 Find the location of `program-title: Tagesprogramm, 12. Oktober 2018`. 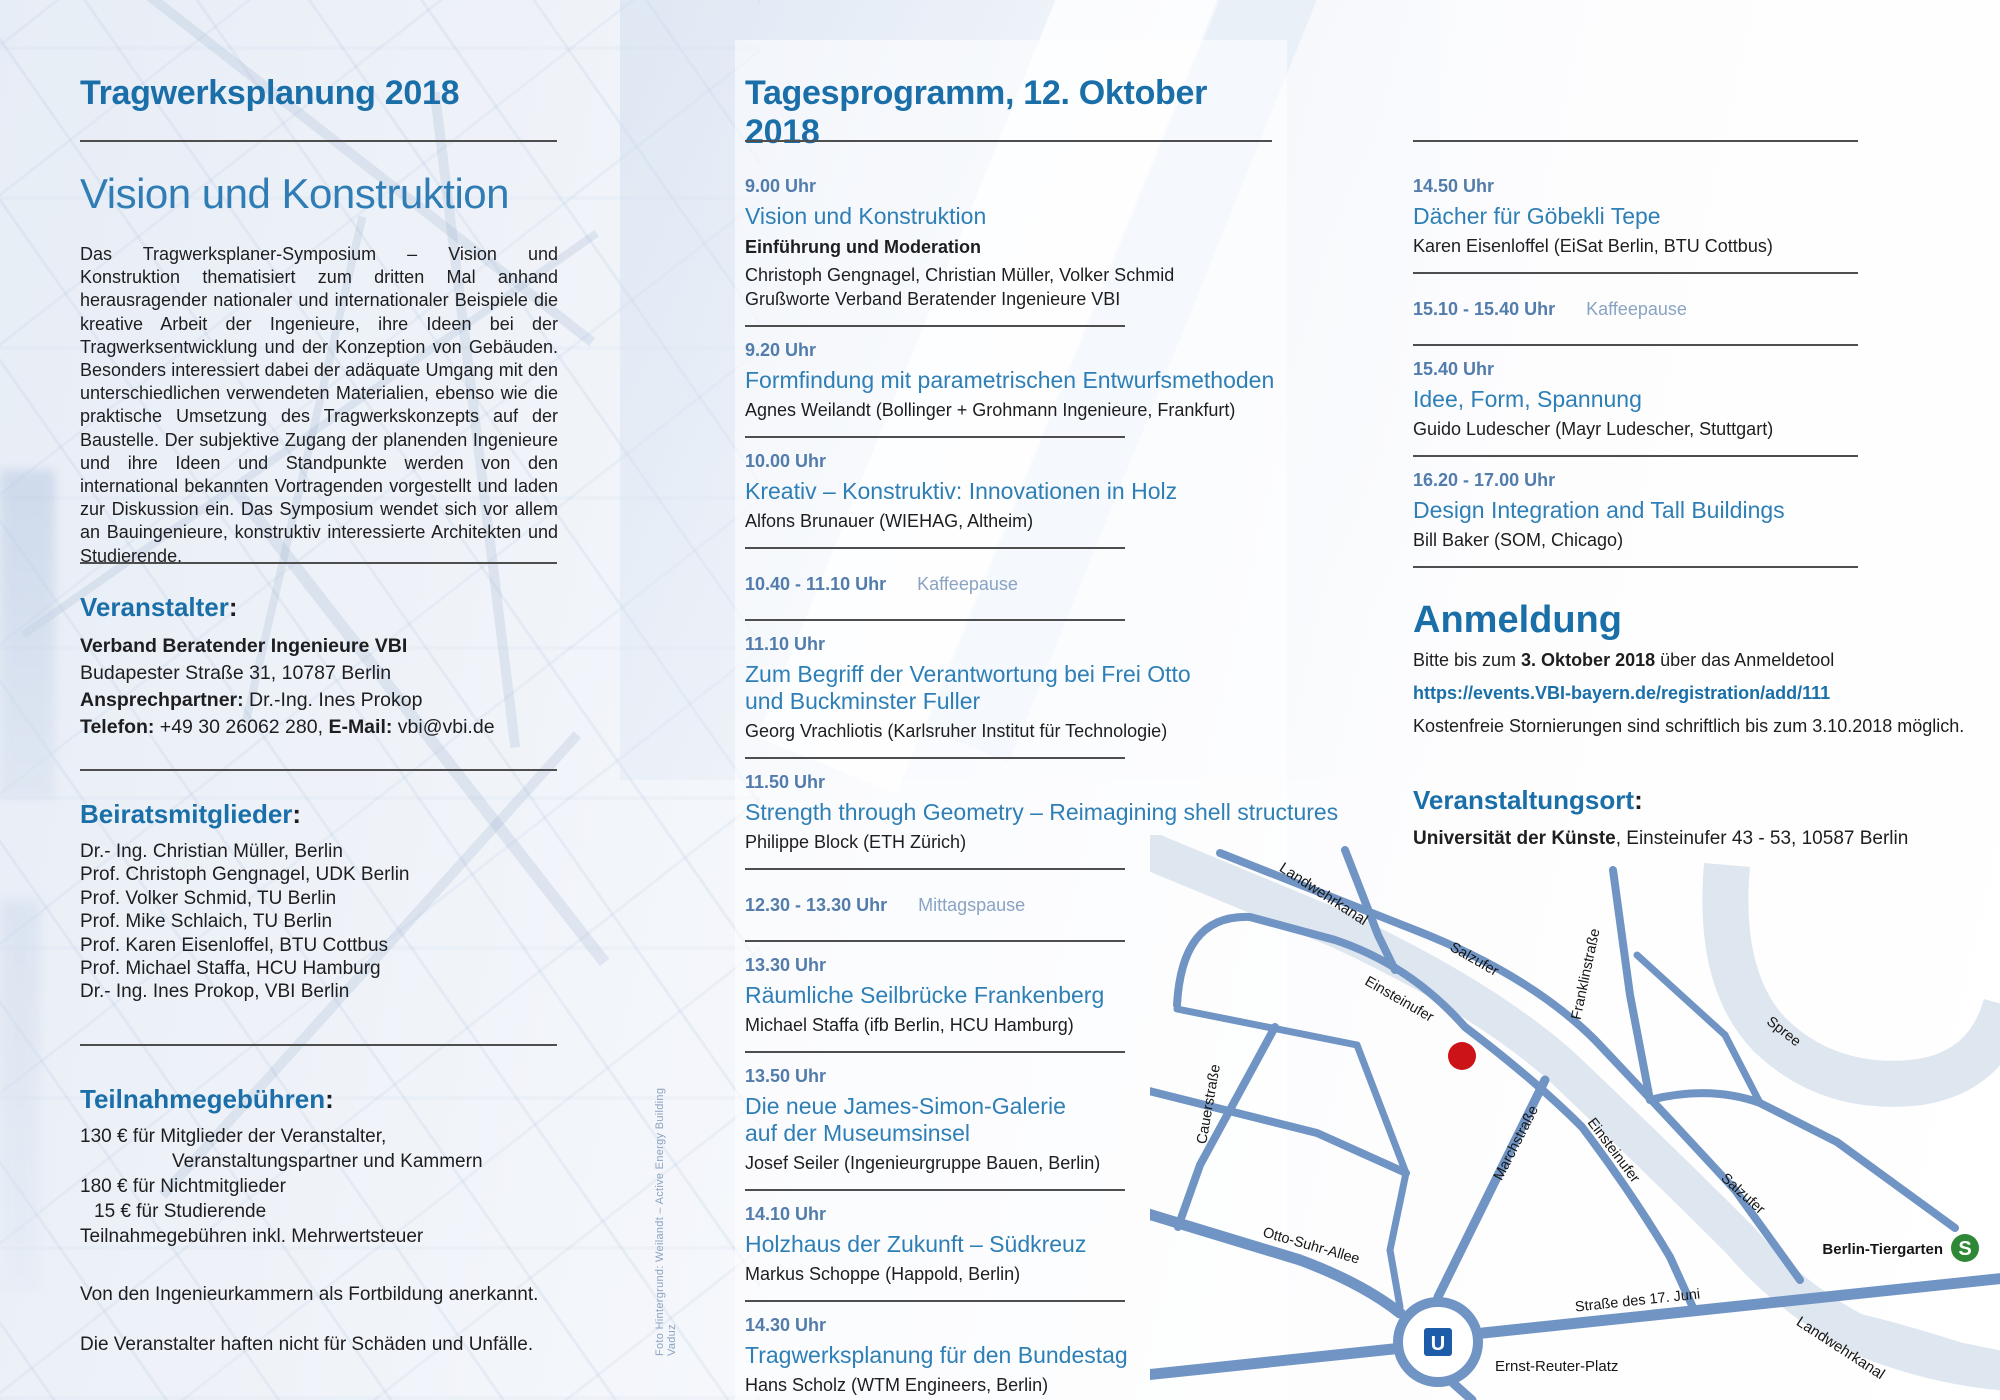

program-title: Tagesprogramm, 12. Oktober 2018 is located at coordinates (976, 112).